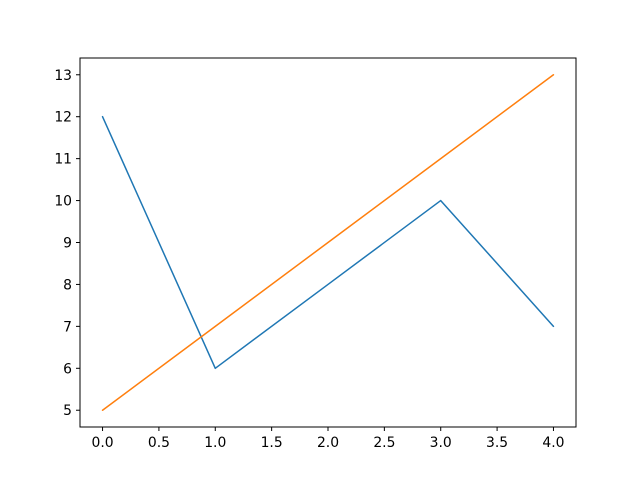 The height and width of the screenshot is (484, 640). I want to click on x-tick-label: 0.5, so click(159, 443).